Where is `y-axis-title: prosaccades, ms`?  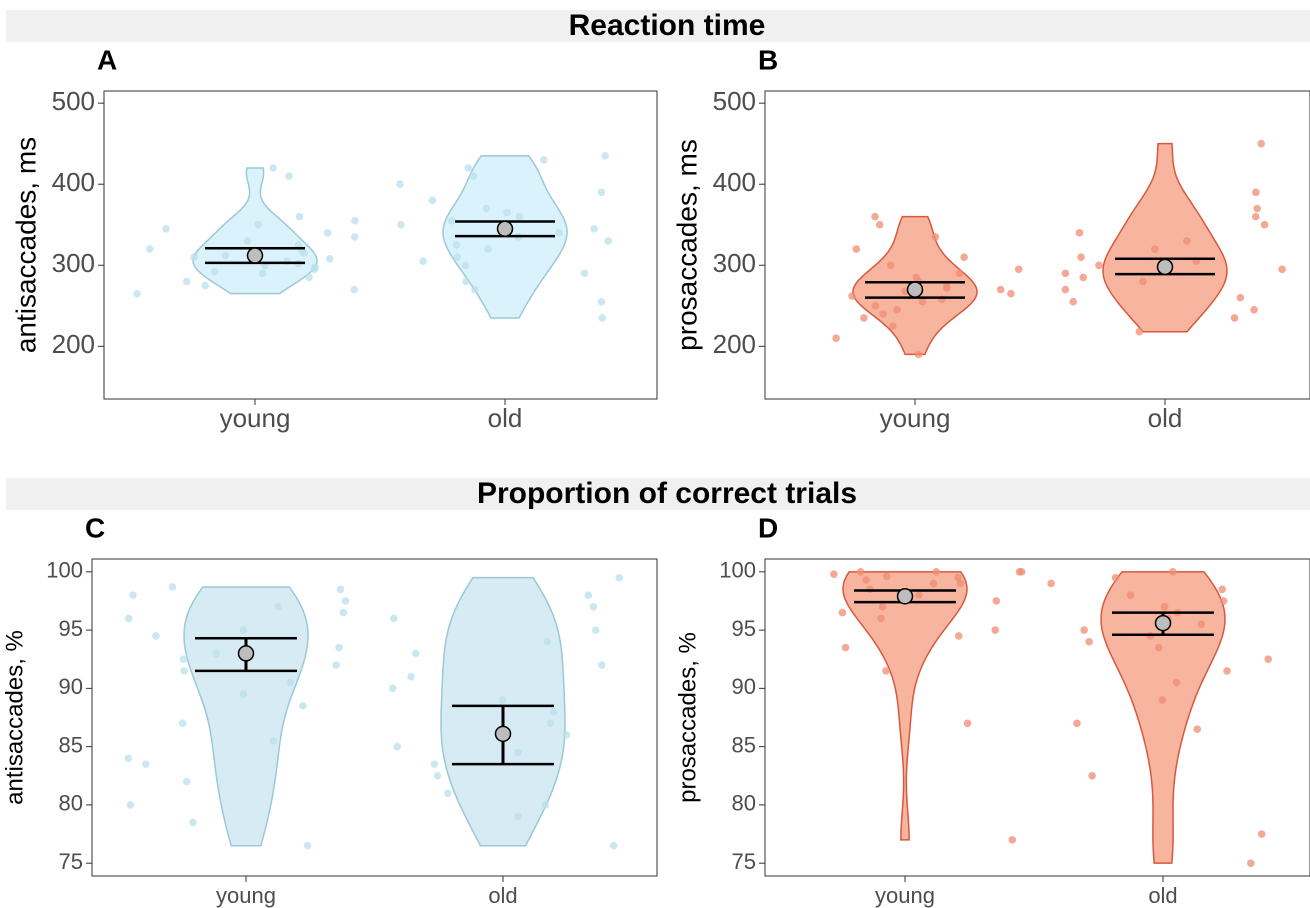 y-axis-title: prosaccades, ms is located at coordinates (686, 245).